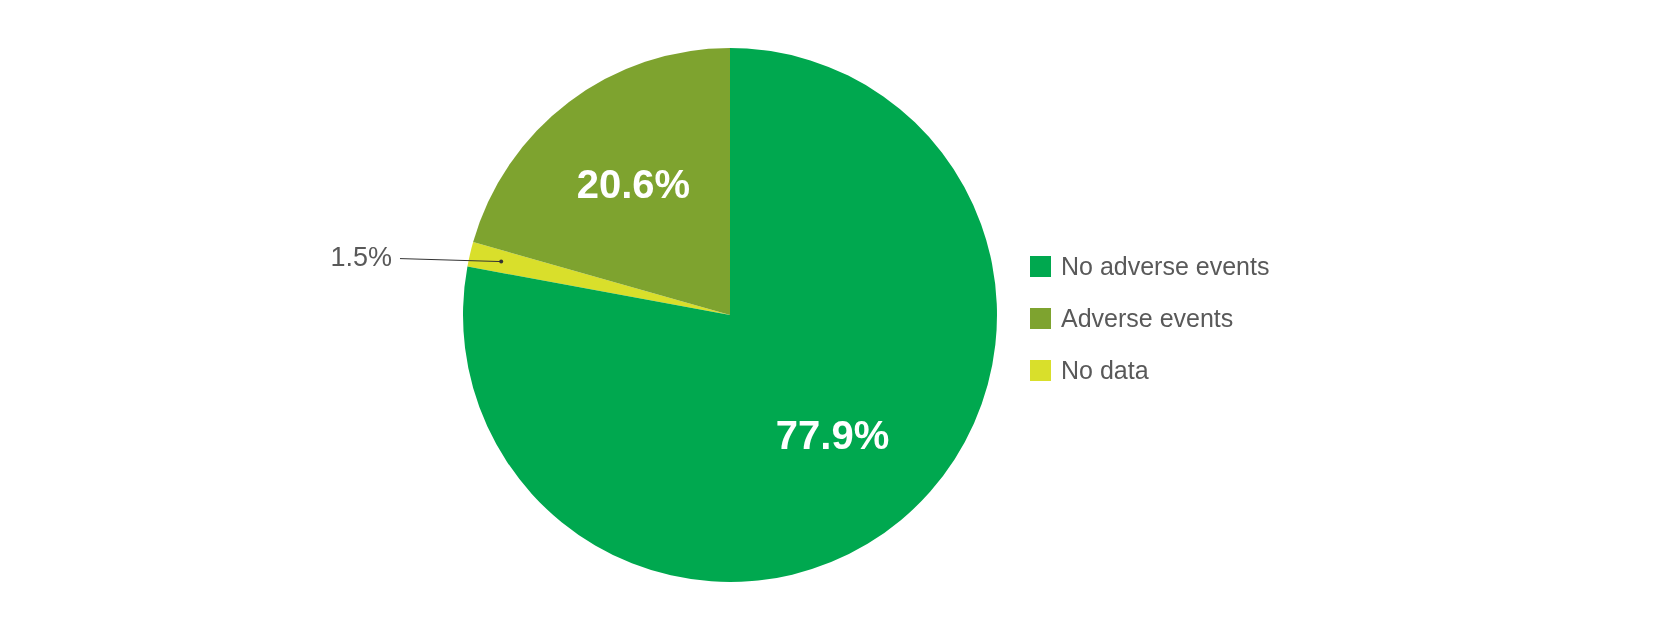 Image resolution: width=1673 pixels, height=627 pixels. I want to click on legend-label: Adverse events, so click(1147, 318).